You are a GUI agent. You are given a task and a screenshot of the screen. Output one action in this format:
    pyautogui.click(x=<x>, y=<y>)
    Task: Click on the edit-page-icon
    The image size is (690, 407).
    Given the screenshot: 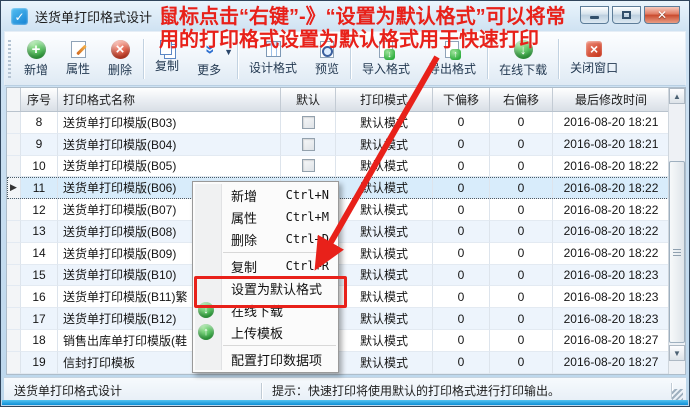 What is the action you would take?
    pyautogui.click(x=78, y=49)
    